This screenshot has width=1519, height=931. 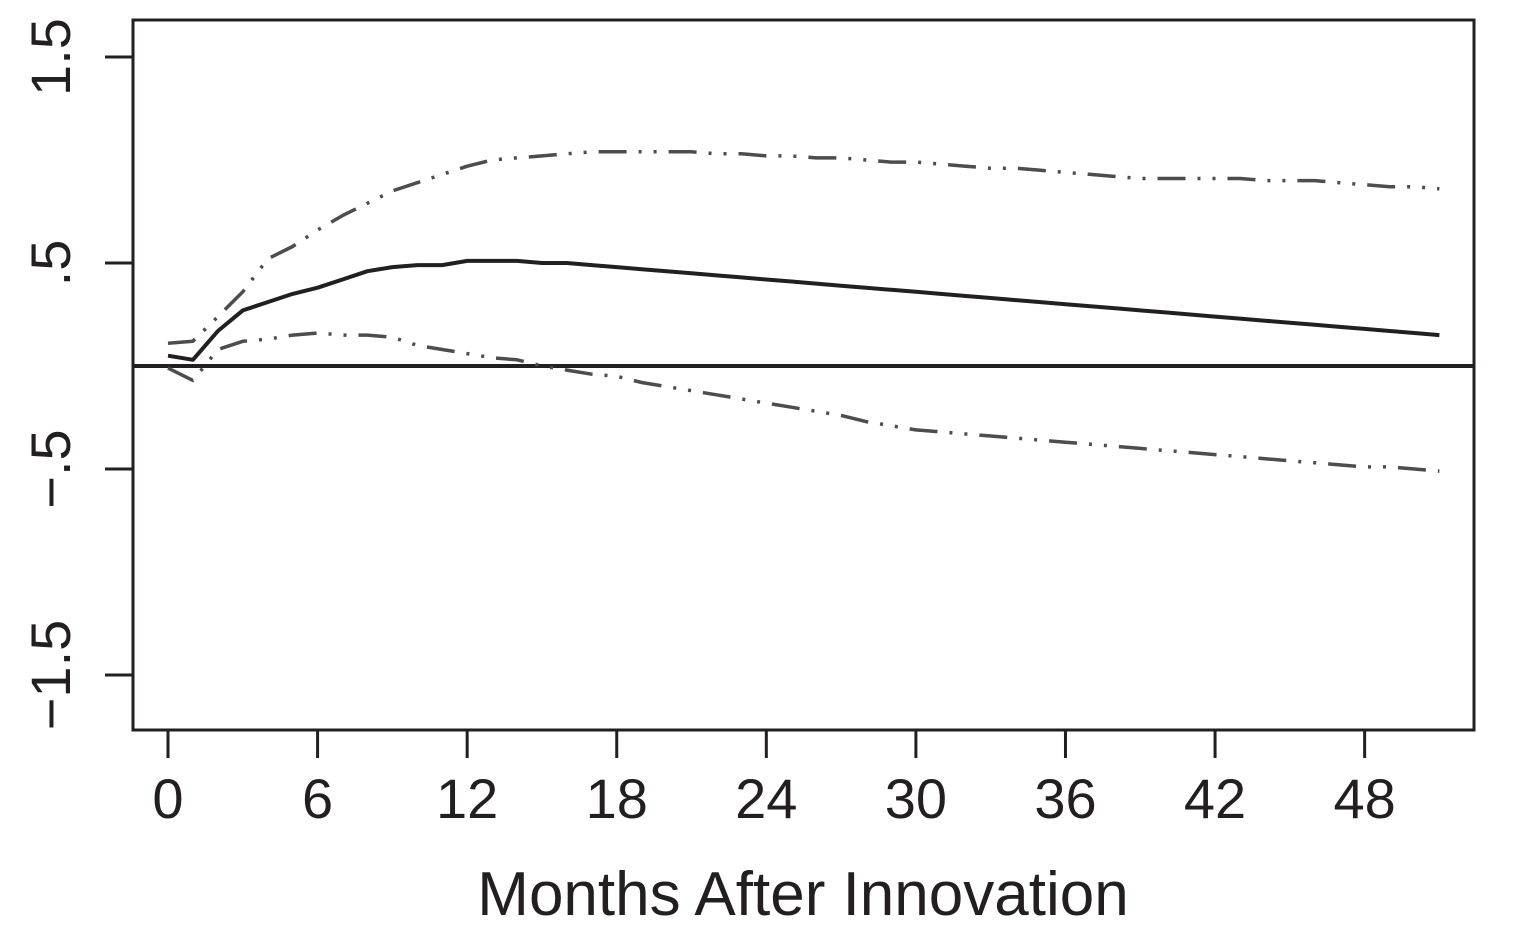 I want to click on x-tick-label: 30, so click(x=916, y=798).